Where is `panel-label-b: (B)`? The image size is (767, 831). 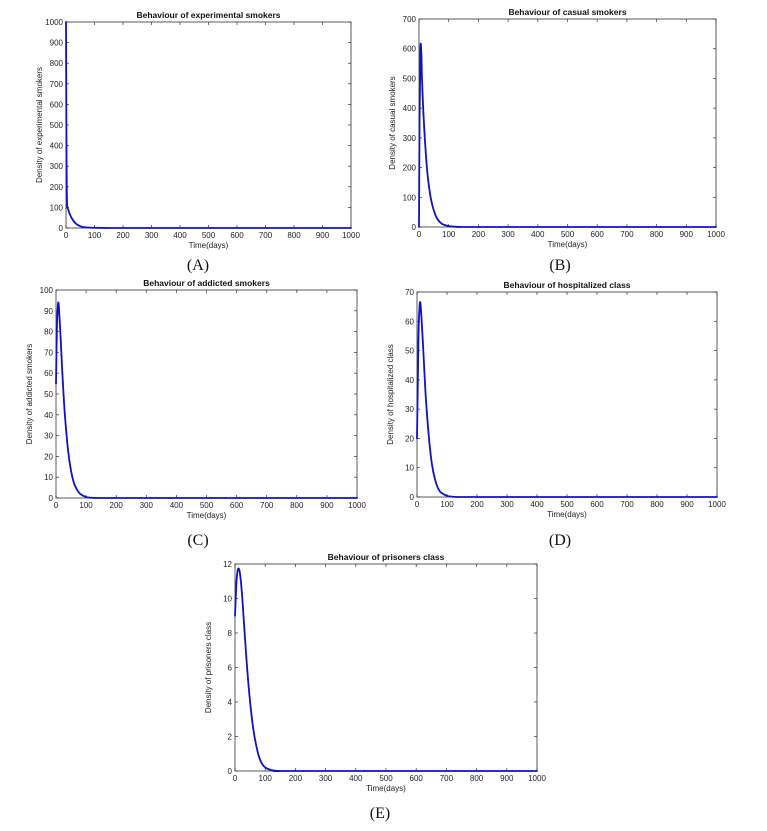 panel-label-b: (B) is located at coordinates (560, 265).